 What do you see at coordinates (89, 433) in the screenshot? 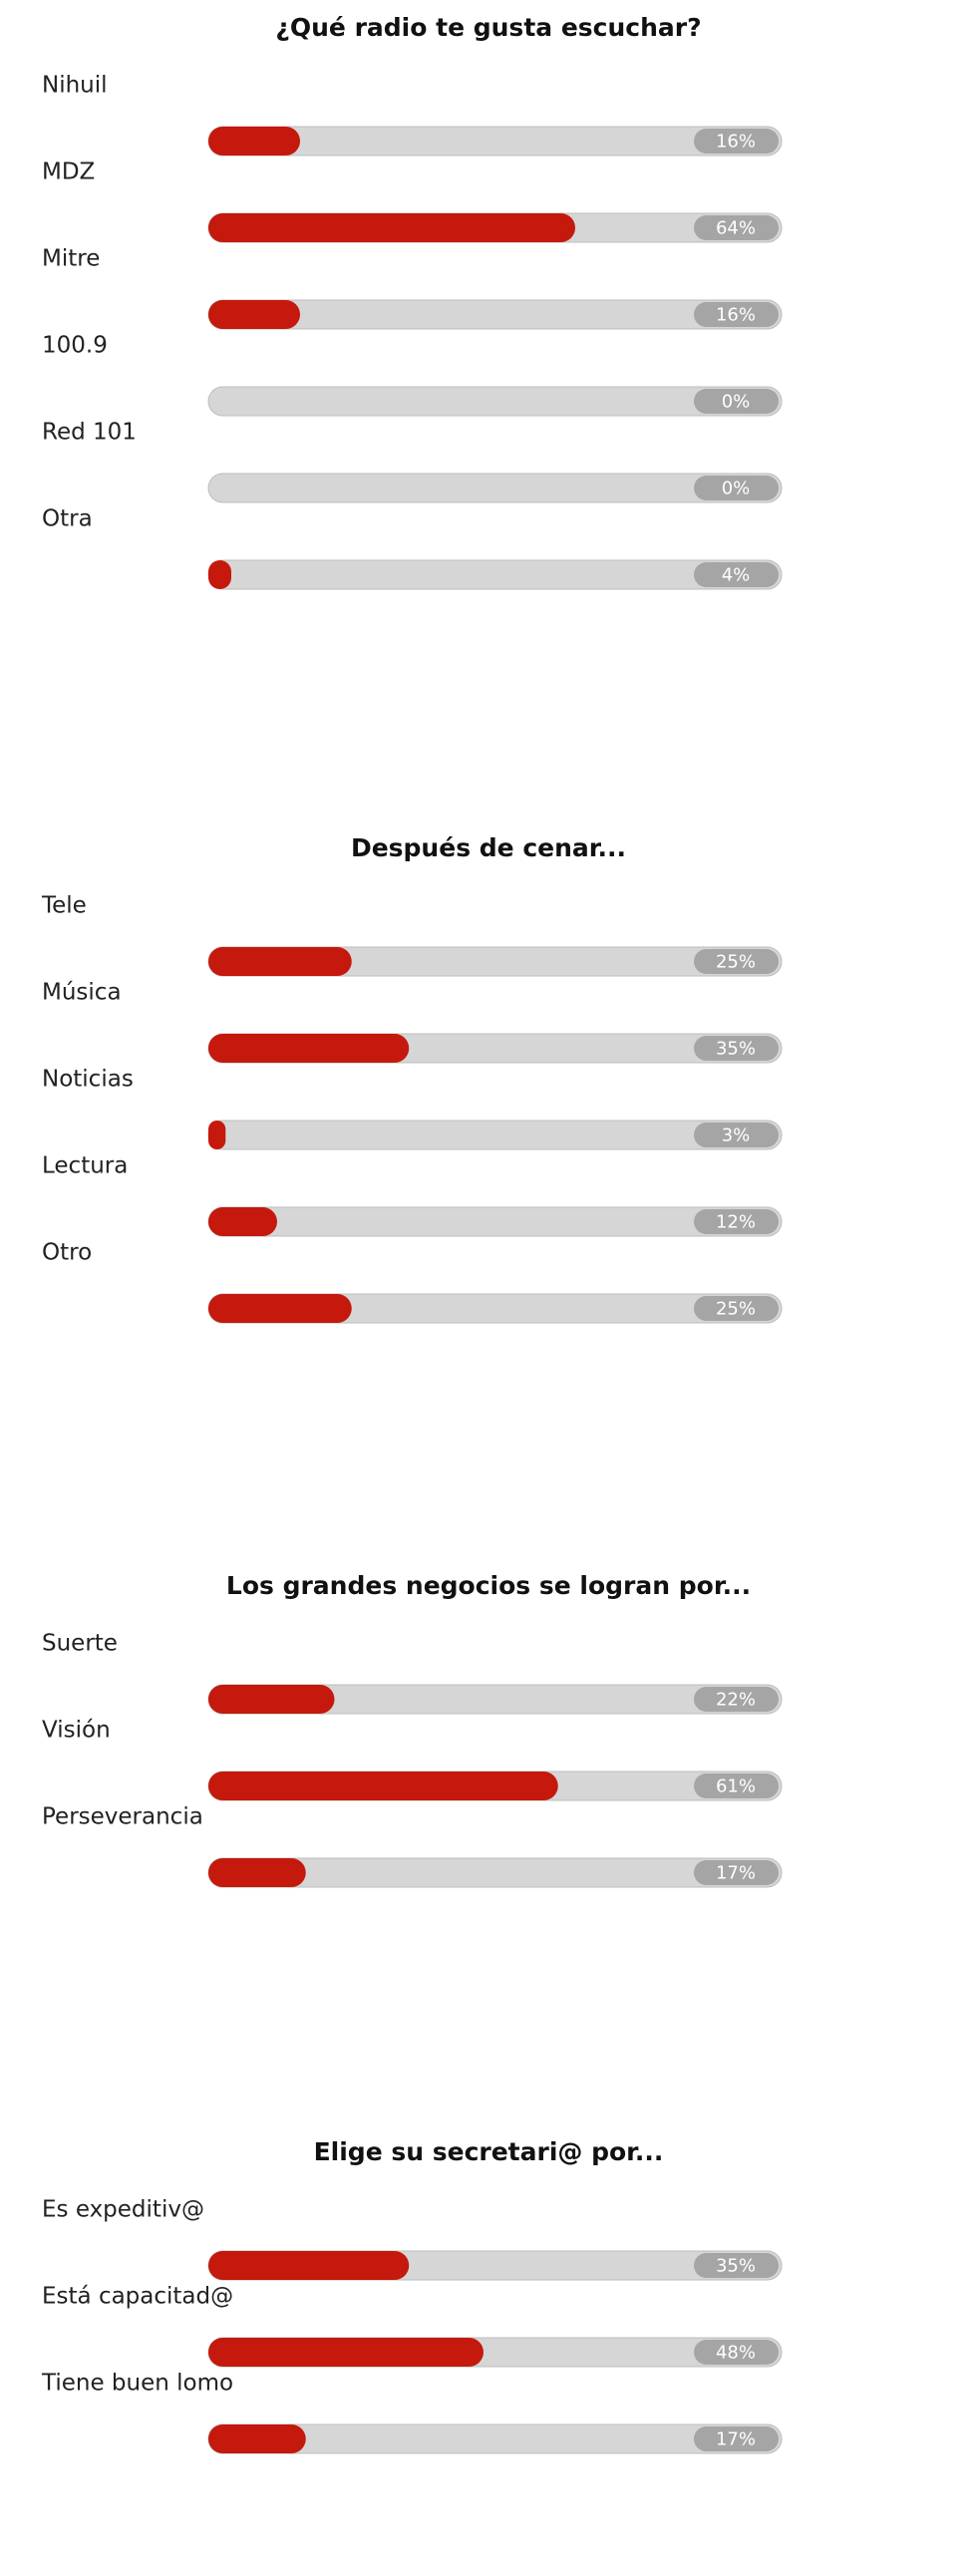
I see `option-label: Red 101` at bounding box center [89, 433].